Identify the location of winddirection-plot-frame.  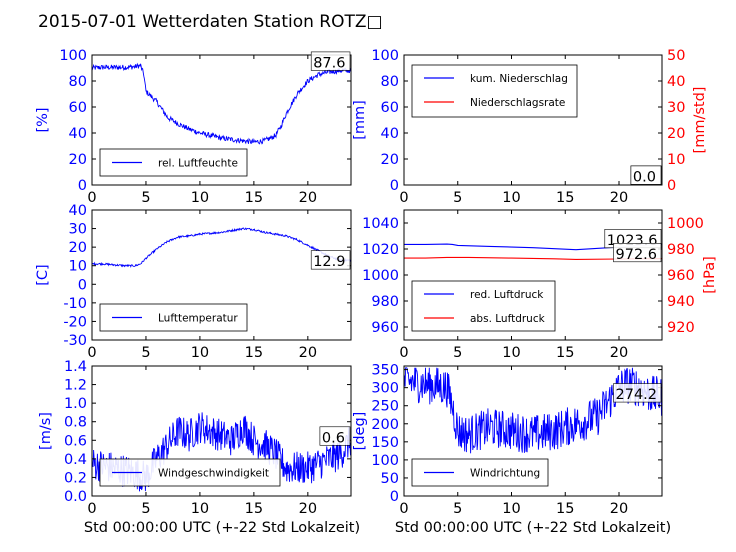
(533, 431).